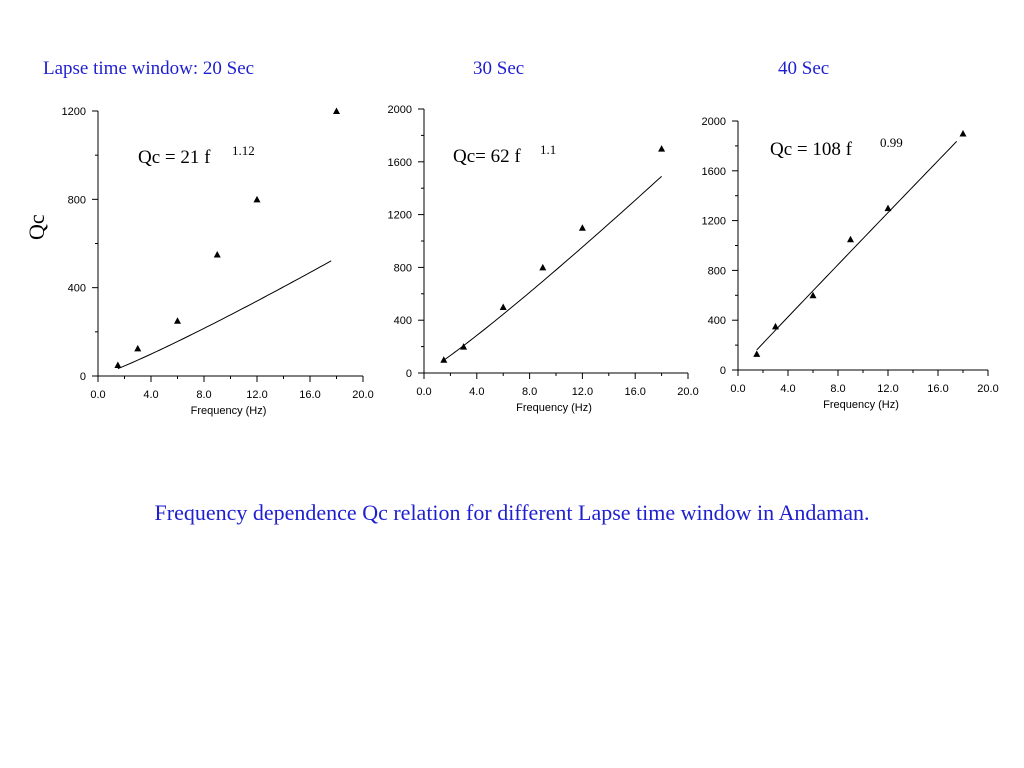 The image size is (1024, 768). Describe the element at coordinates (149, 68) in the screenshot. I see `panel-title-20-sec: Lapse time window: 20 Sec` at that location.